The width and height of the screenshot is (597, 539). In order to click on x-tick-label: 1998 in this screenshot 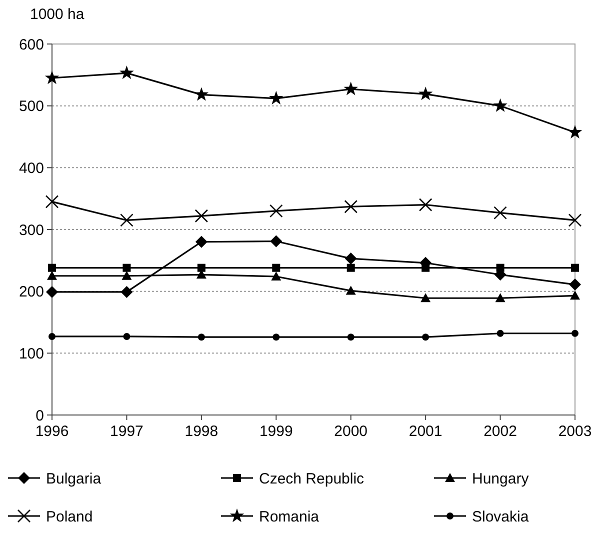, I will do `click(201, 431)`.